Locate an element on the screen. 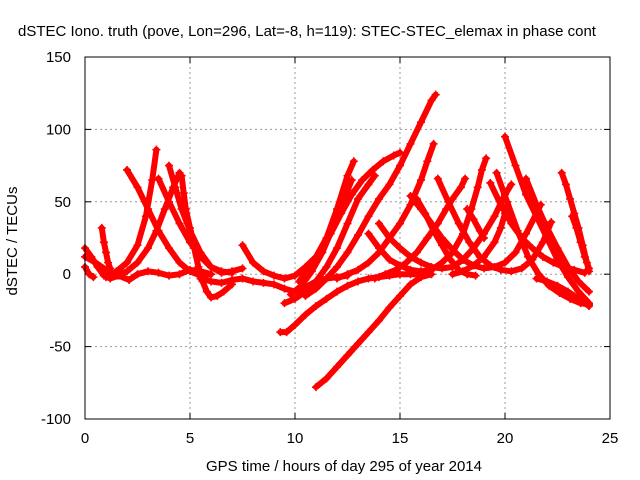 This screenshot has height=480, width=640. x-axis-label: GPS time / hours of day 295 of year 2014 is located at coordinates (344, 466).